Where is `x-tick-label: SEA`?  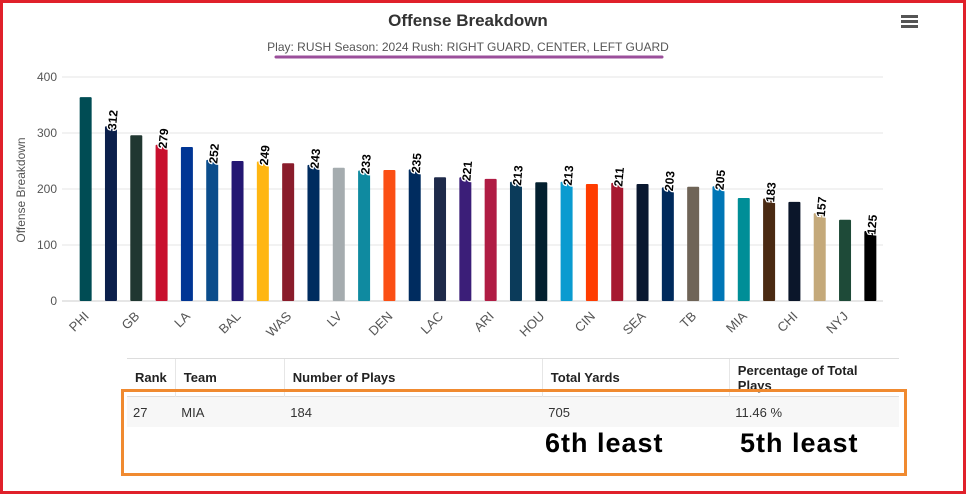 x-tick-label: SEA is located at coordinates (634, 322).